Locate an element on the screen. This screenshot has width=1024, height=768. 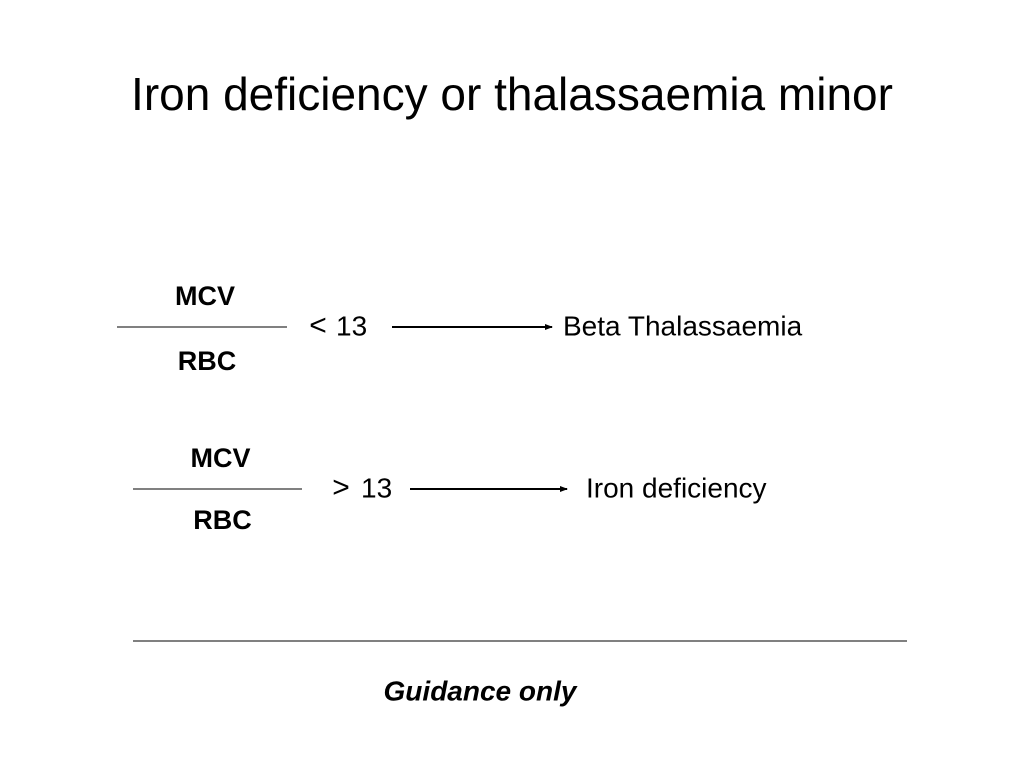
result: Beta Thalassaemia is located at coordinates (683, 325).